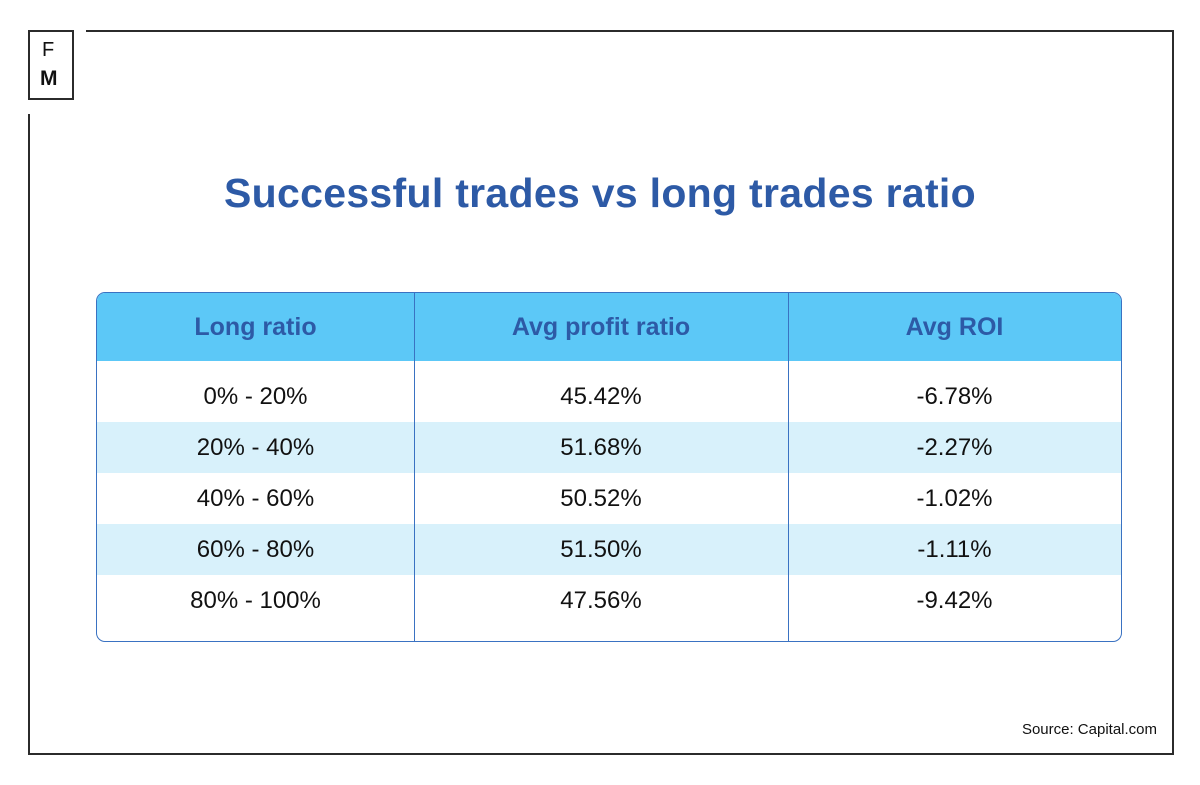 The image size is (1200, 785). What do you see at coordinates (49, 78) in the screenshot?
I see `logo-letter-m: M` at bounding box center [49, 78].